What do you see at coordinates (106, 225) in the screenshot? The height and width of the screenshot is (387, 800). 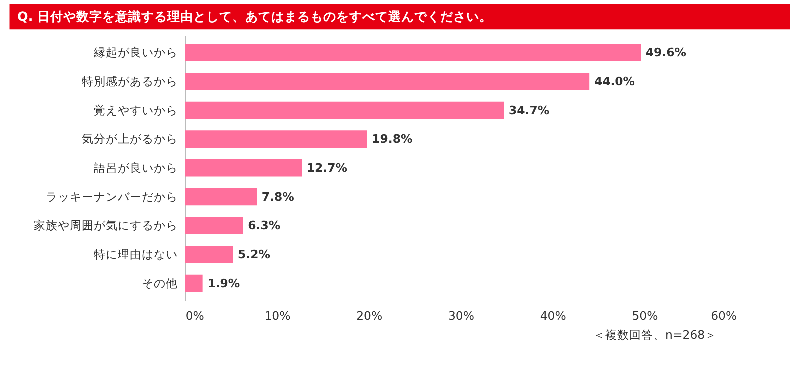 I see `y-tick-label: 家族や周囲が気にするから` at bounding box center [106, 225].